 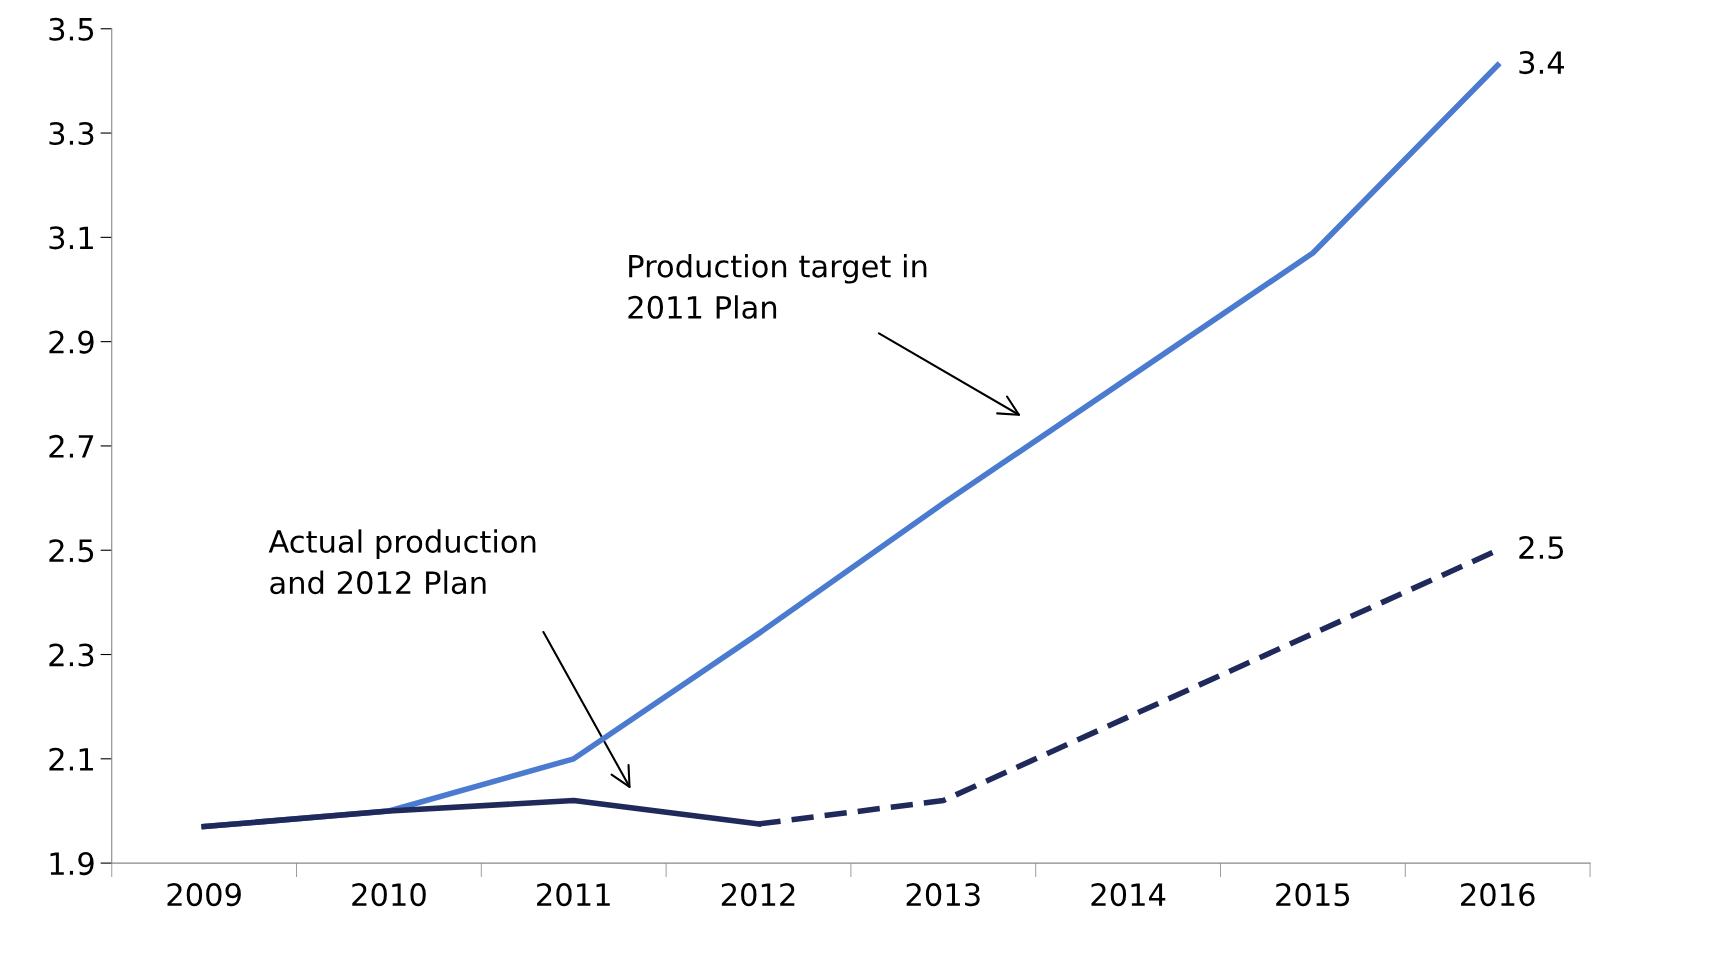 What do you see at coordinates (71, 655) in the screenshot?
I see `y-tick-label: 2.3` at bounding box center [71, 655].